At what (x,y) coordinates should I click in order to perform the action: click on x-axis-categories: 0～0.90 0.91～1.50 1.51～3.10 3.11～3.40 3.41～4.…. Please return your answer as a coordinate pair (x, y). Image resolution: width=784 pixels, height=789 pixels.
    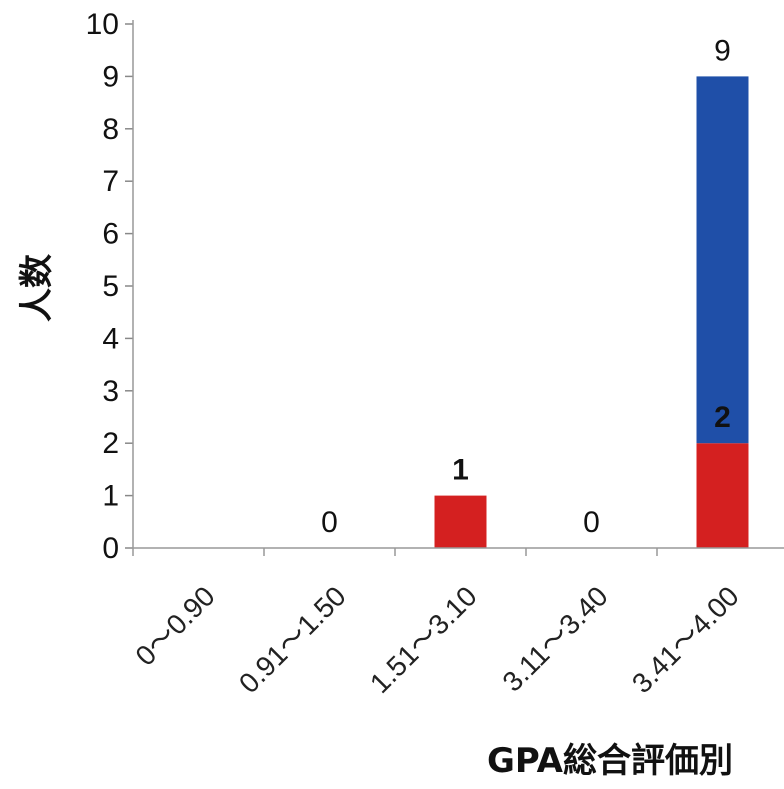
    Looking at the image, I should click on (436, 639).